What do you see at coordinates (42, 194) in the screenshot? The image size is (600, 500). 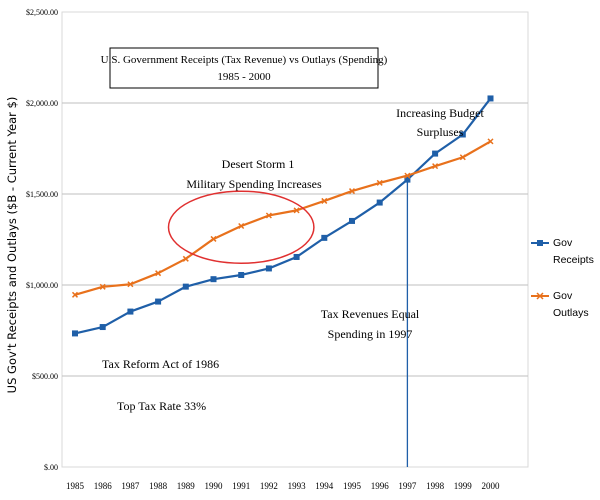 I see `y-tick-label: $1,500.00` at bounding box center [42, 194].